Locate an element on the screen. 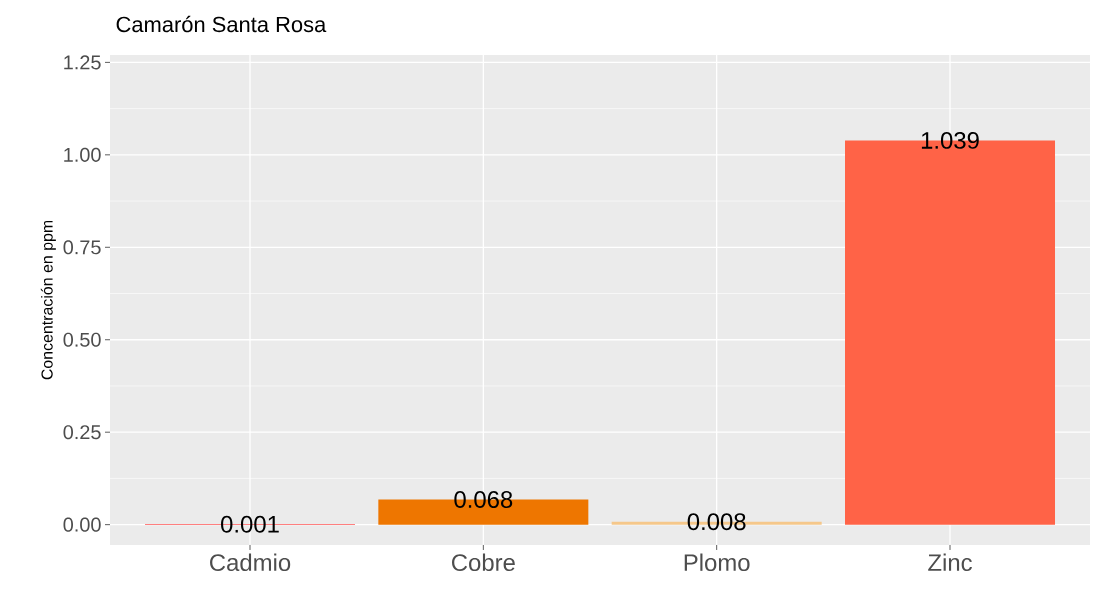 The height and width of the screenshot is (592, 1103). y-tick-label: 0.50 is located at coordinates (82, 339).